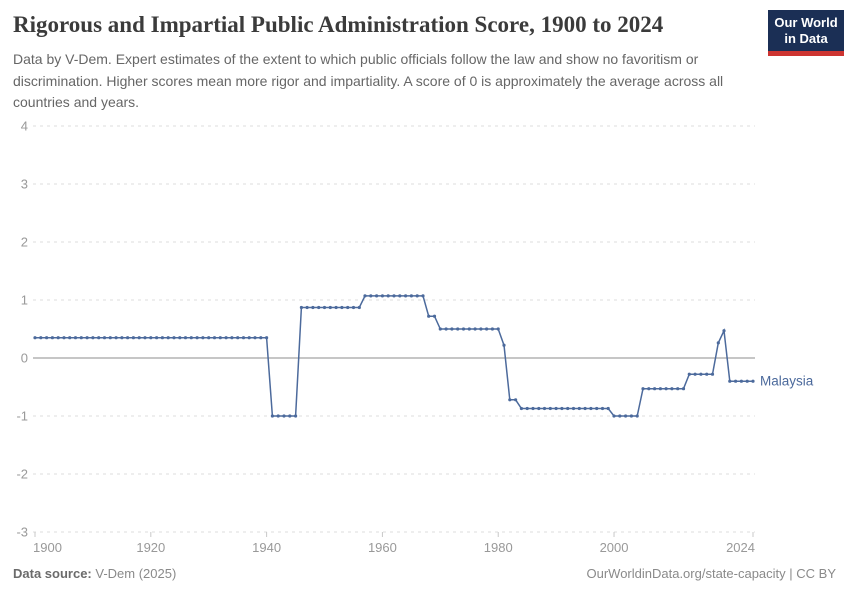 Image resolution: width=850 pixels, height=600 pixels. What do you see at coordinates (498, 547) in the screenshot?
I see `x-tick-label: 1980` at bounding box center [498, 547].